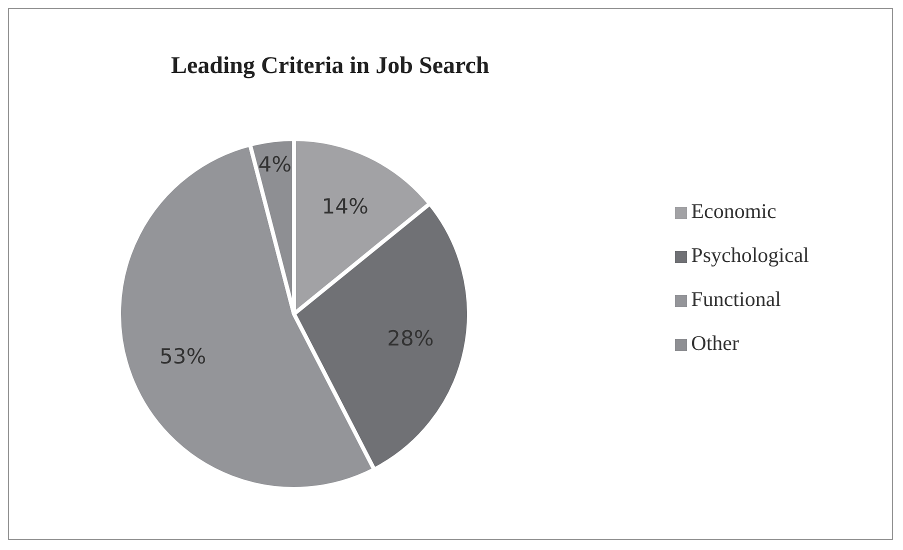  I want to click on data-label: 4%, so click(275, 164).